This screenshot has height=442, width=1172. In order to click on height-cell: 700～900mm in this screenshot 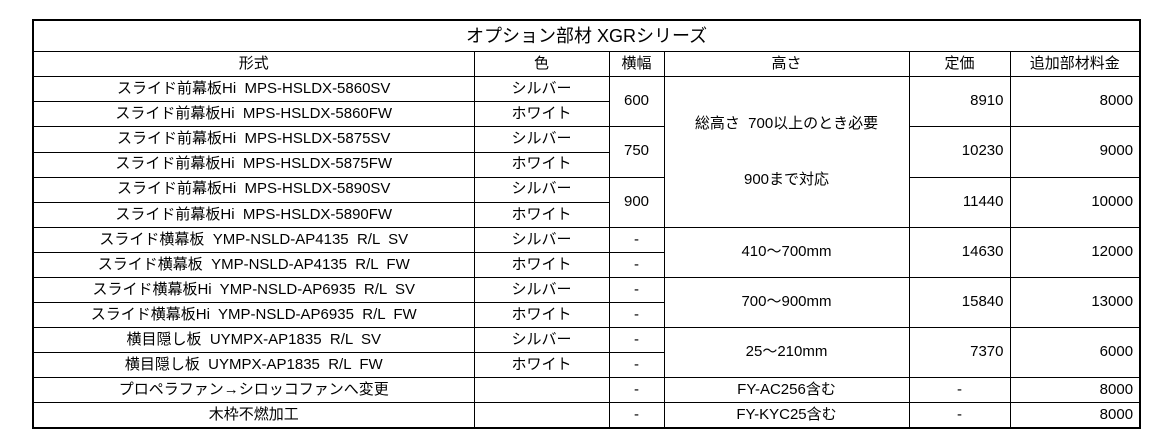, I will do `click(786, 302)`.